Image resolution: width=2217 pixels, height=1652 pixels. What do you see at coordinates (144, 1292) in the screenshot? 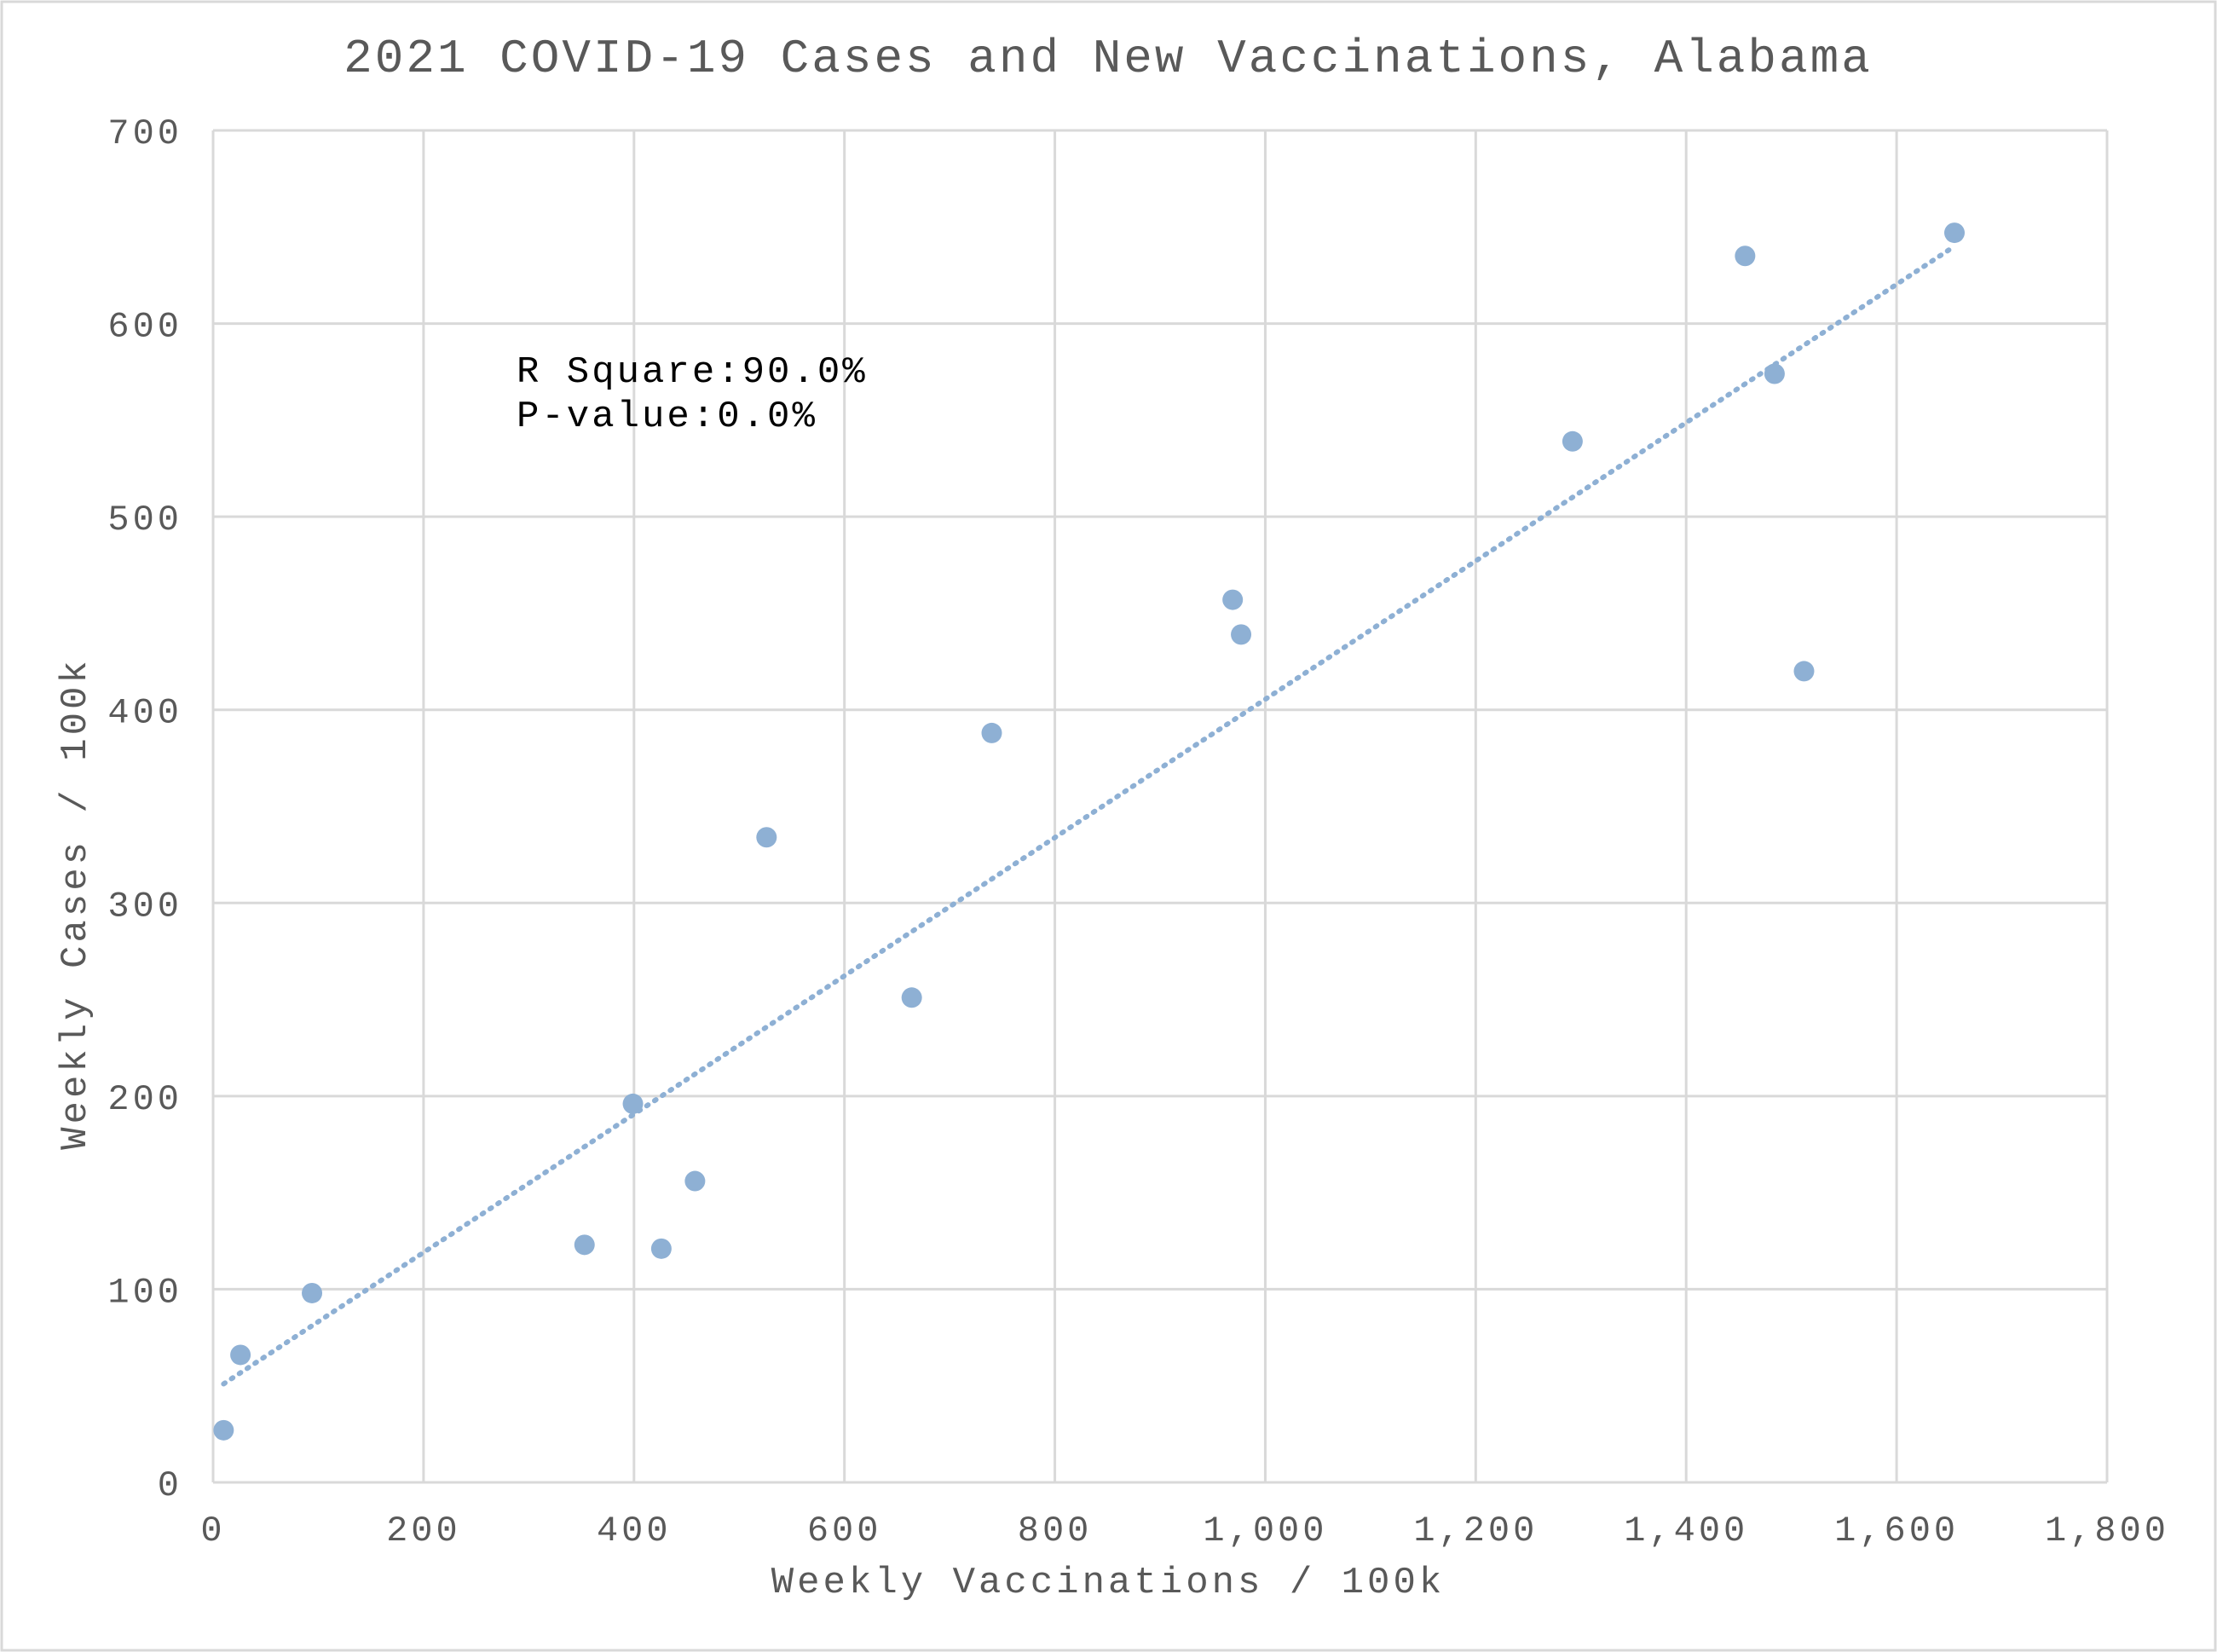
I see `y-tick-label: 100` at bounding box center [144, 1292].